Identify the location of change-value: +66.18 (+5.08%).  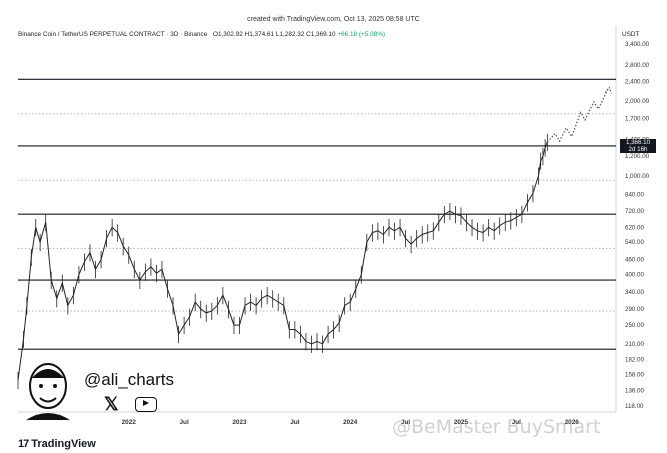
(361, 34).